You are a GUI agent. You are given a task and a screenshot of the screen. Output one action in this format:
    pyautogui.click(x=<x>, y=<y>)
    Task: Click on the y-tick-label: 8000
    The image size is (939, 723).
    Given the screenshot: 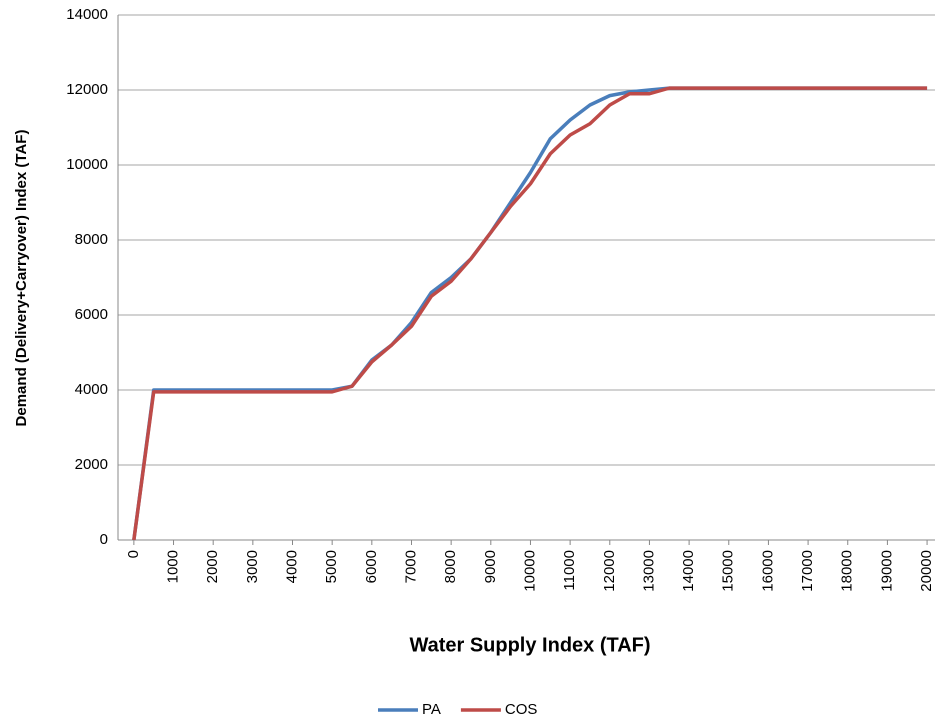 What is the action you would take?
    pyautogui.click(x=91, y=239)
    